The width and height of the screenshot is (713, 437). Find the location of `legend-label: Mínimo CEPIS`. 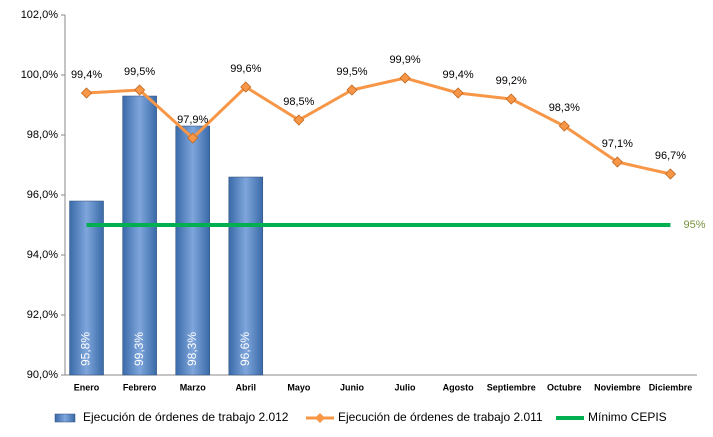

legend-label: Mínimo CEPIS is located at coordinates (627, 417).